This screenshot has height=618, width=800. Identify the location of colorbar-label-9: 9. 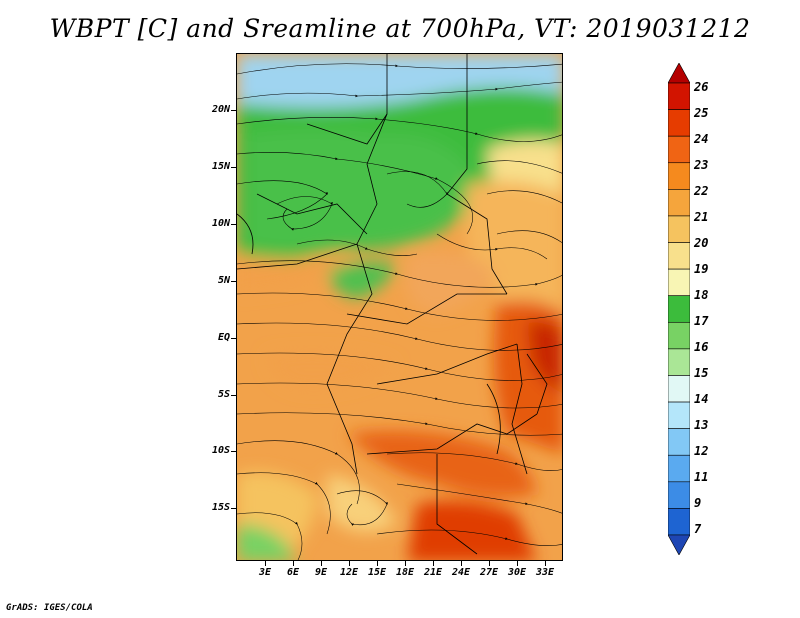
(698, 503).